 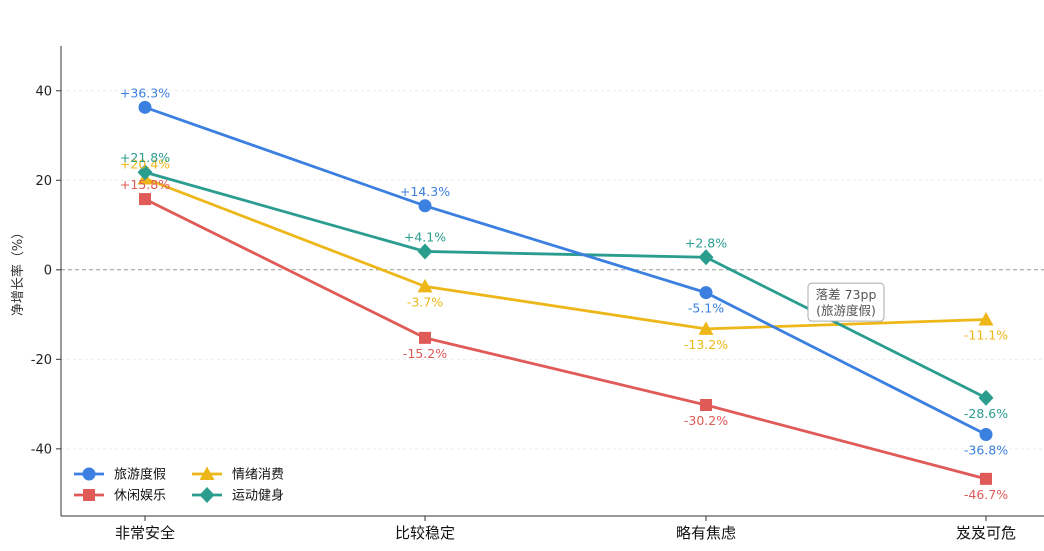 I want to click on y-tick-label: 20, so click(x=43, y=181).